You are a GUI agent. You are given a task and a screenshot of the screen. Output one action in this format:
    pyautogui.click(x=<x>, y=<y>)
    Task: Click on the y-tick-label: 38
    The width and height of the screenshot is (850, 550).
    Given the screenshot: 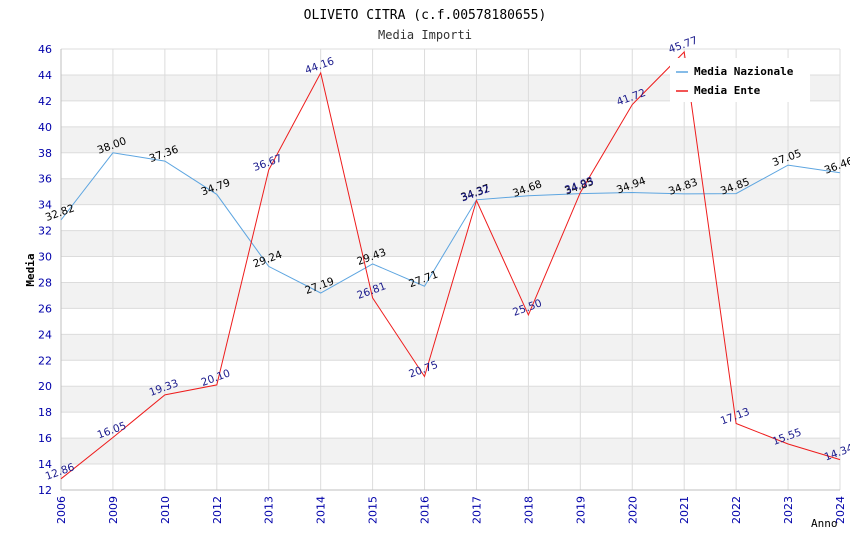 What is the action you would take?
    pyautogui.click(x=45, y=153)
    